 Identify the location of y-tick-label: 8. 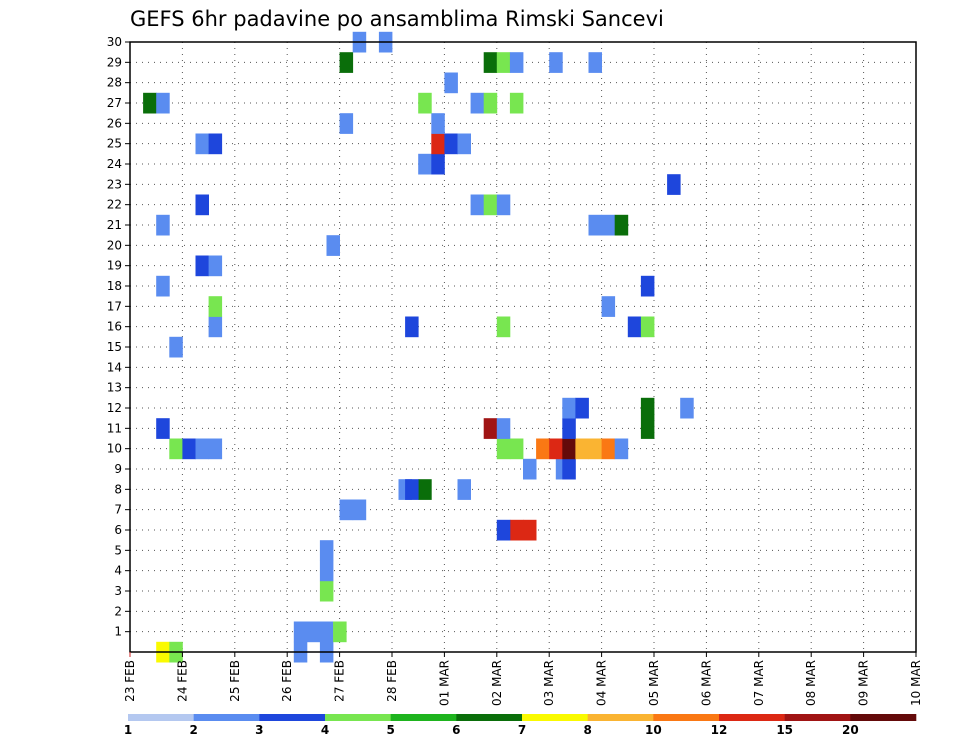
(118, 489).